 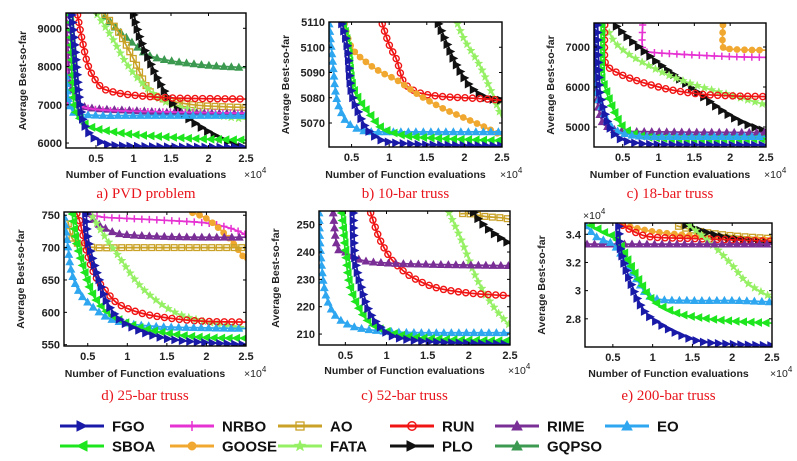 What do you see at coordinates (578, 88) in the screenshot?
I see `y-tick-label: 6000` at bounding box center [578, 88].